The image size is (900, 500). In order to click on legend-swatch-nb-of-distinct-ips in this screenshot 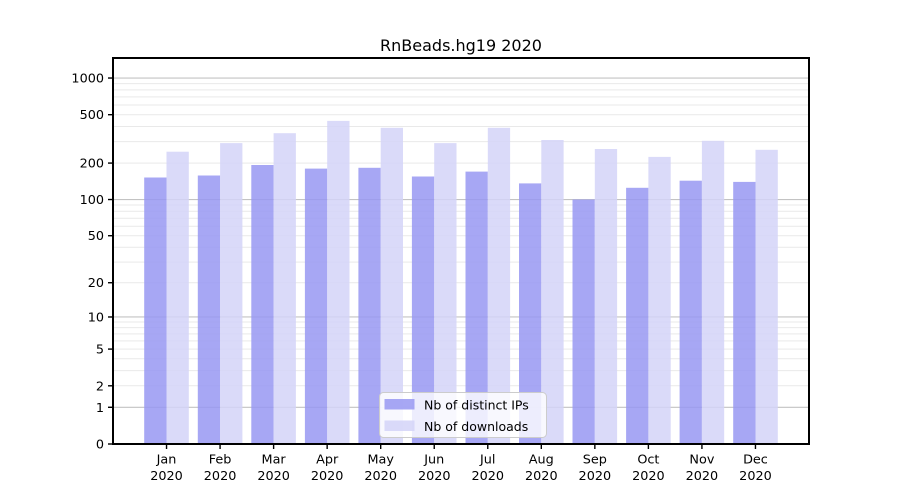, I will do `click(399, 404)`.